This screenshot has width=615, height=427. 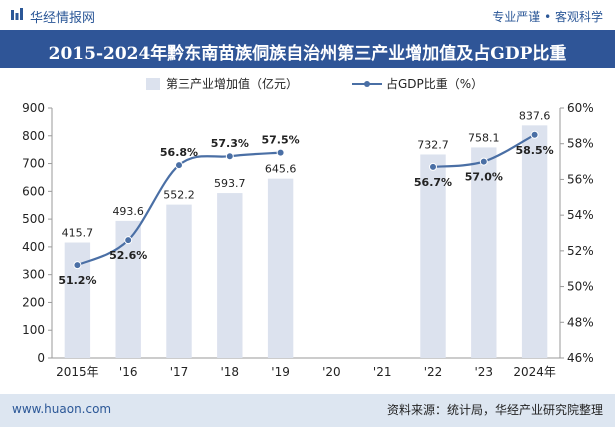 I want to click on line-value-label: 52.6%, so click(x=128, y=255).